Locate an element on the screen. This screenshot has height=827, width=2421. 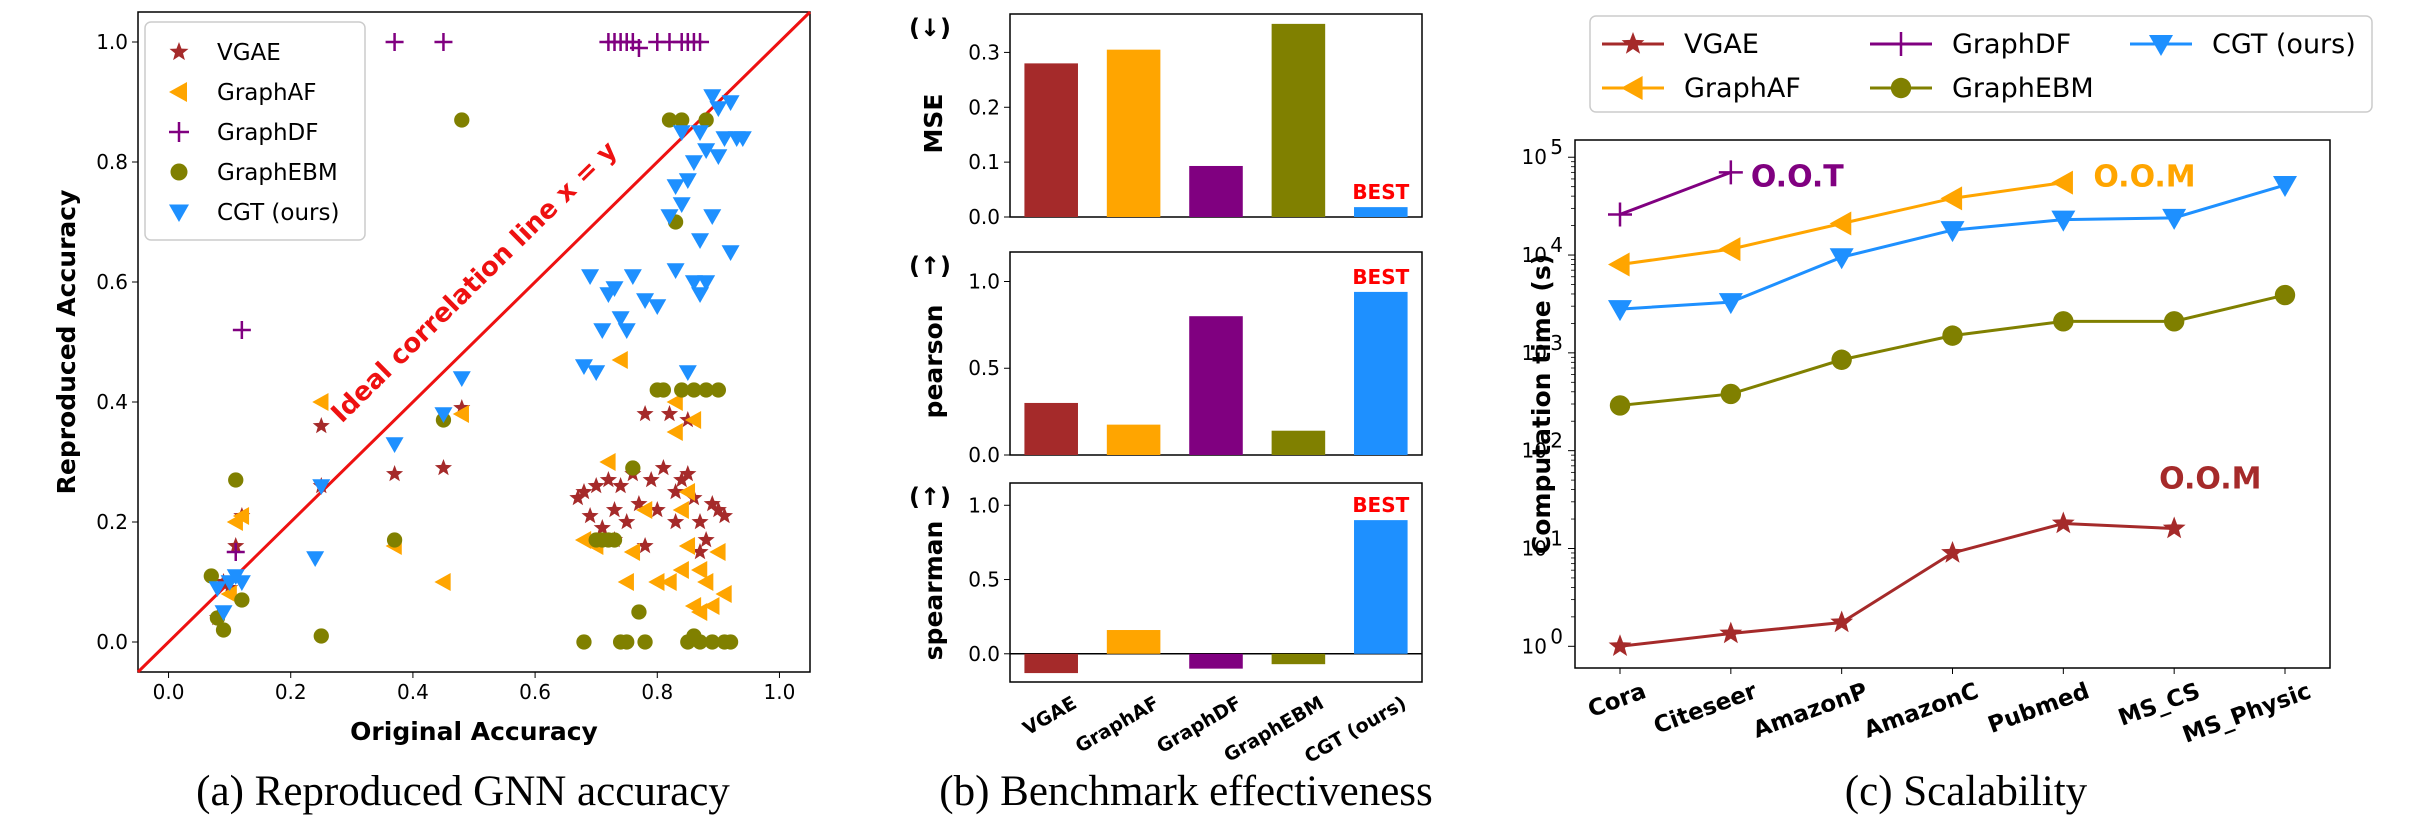
x-tick-label: 0.6 is located at coordinates (535, 692).